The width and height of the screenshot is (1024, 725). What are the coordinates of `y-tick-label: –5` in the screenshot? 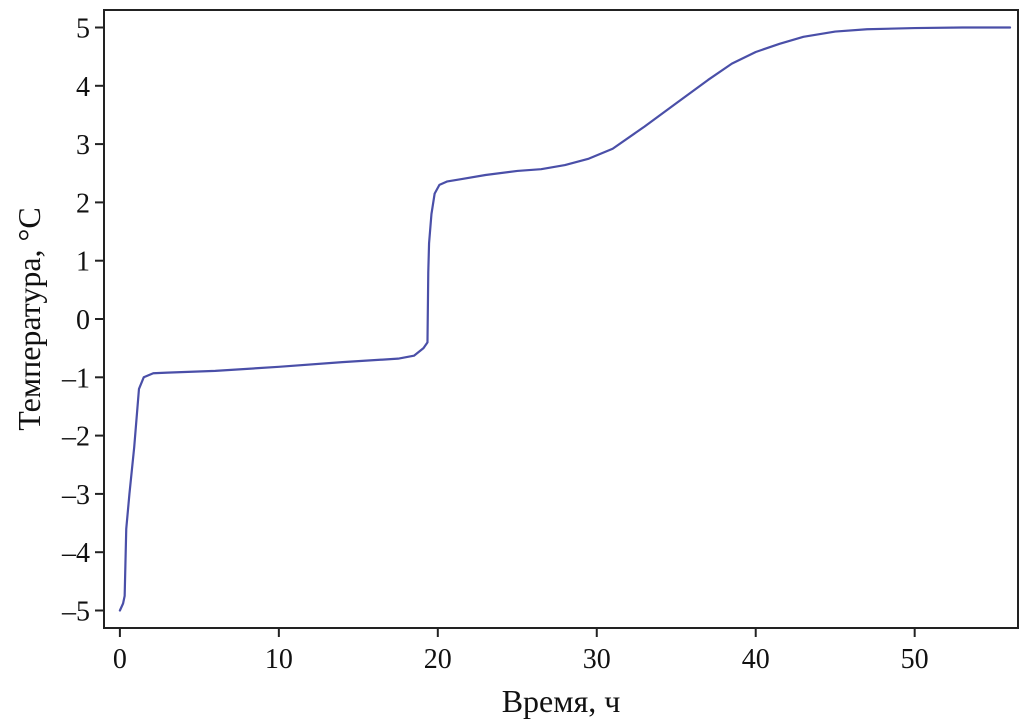 It's located at (75, 612).